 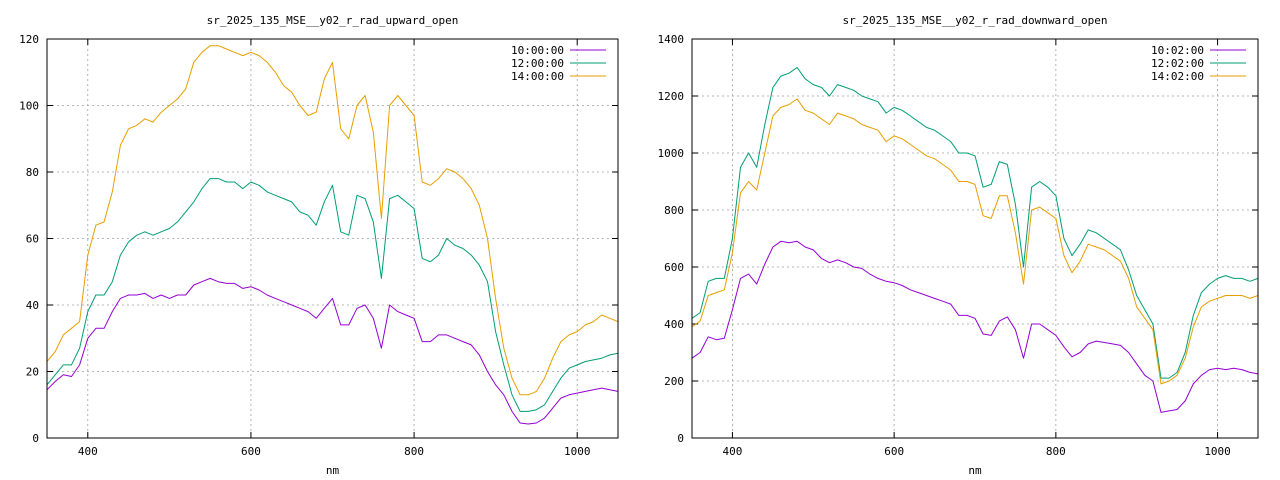 I want to click on y-tick-label: 80, so click(x=32, y=172).